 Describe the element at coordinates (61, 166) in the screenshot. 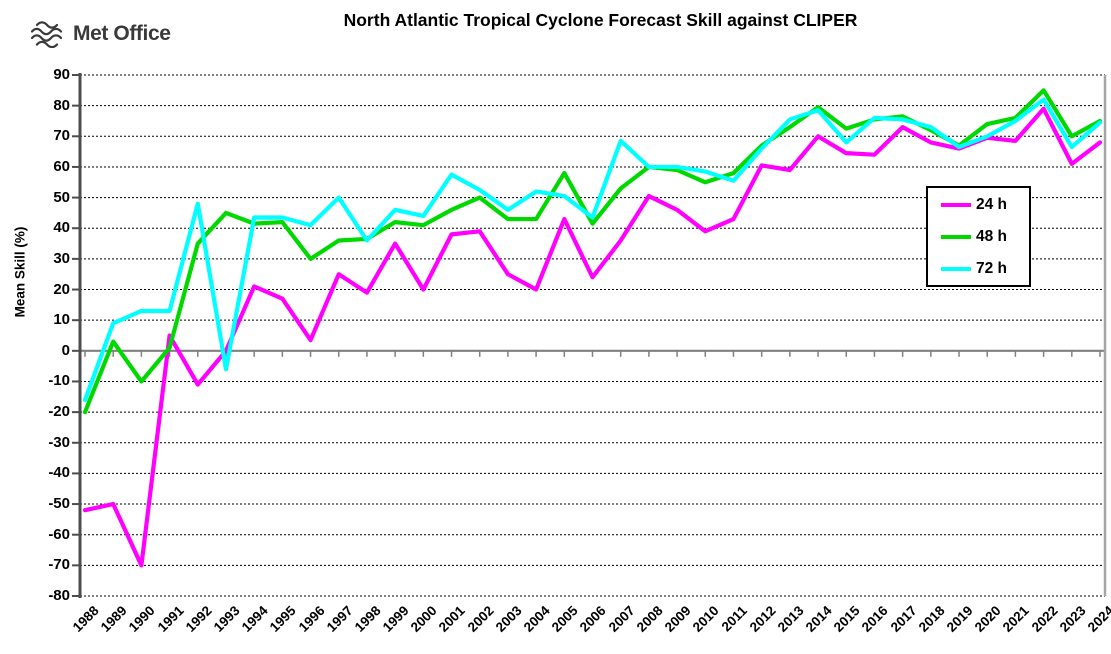

I see `y-axis-tick-label: 60` at that location.